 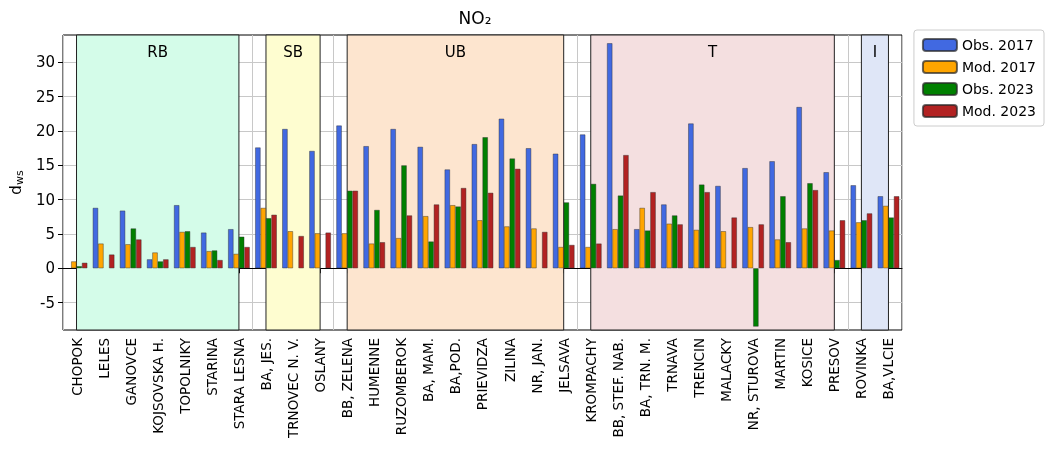 I want to click on band-label: SB, so click(x=293, y=52).